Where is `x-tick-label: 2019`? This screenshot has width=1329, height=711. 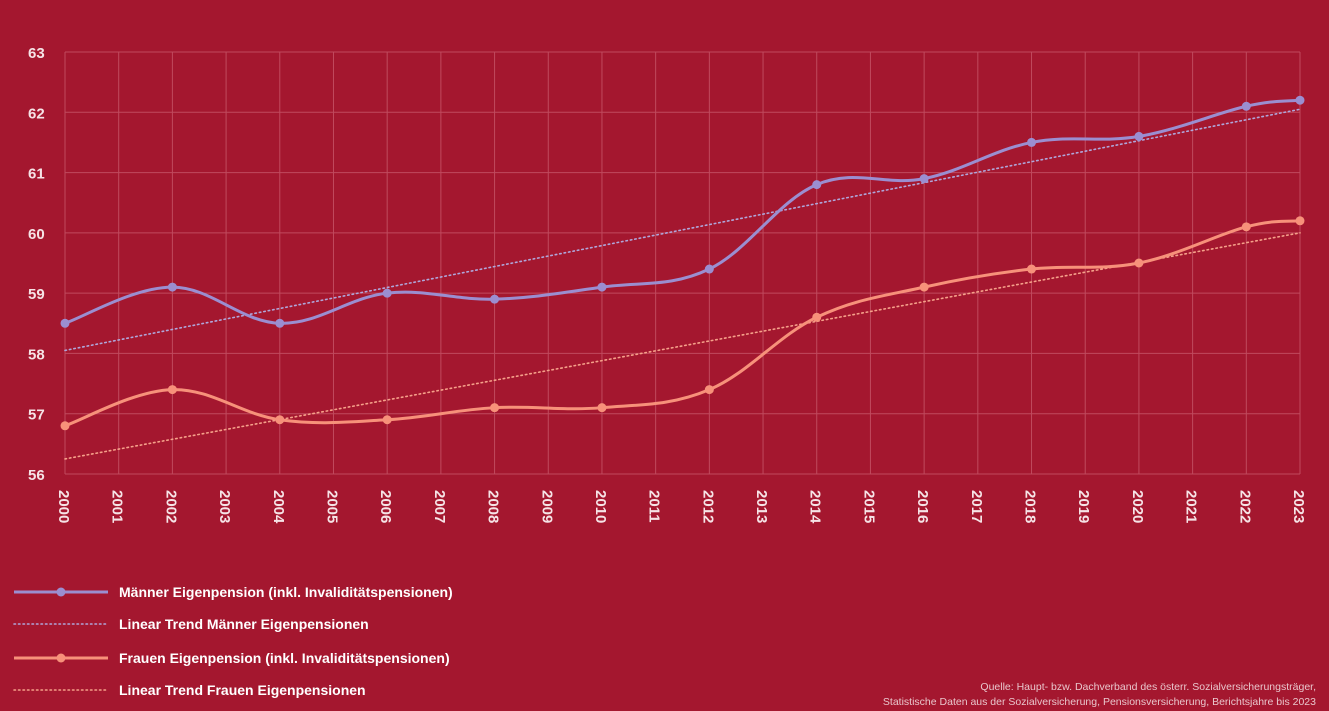 x-tick-label: 2019 is located at coordinates (1083, 506).